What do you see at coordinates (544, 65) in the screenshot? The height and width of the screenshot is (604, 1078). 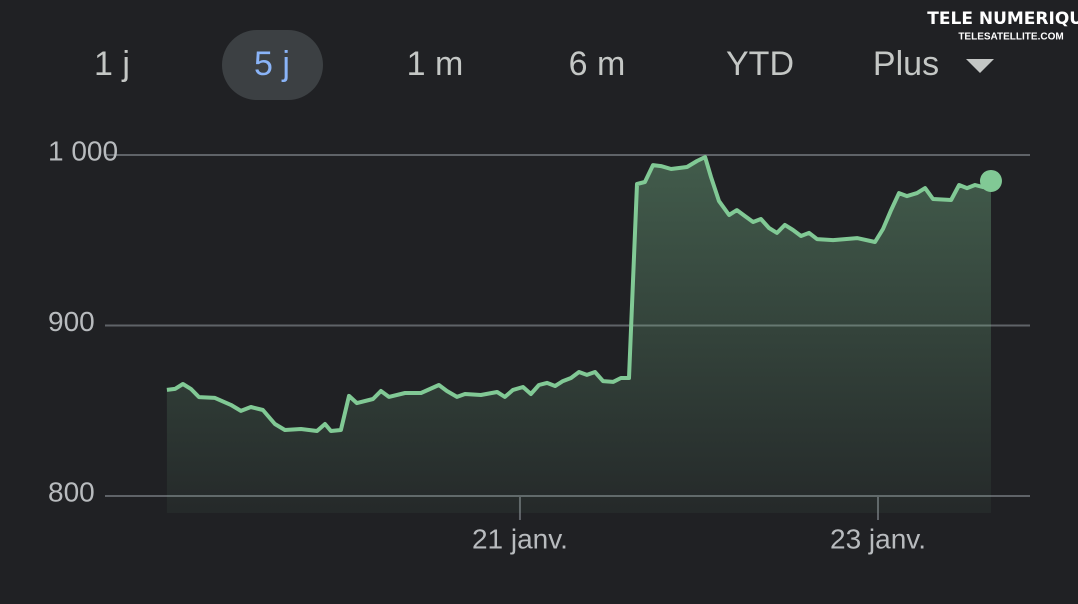 I see `range-tabs: 1 j 5 j 1 m 6 m YTD Plus` at bounding box center [544, 65].